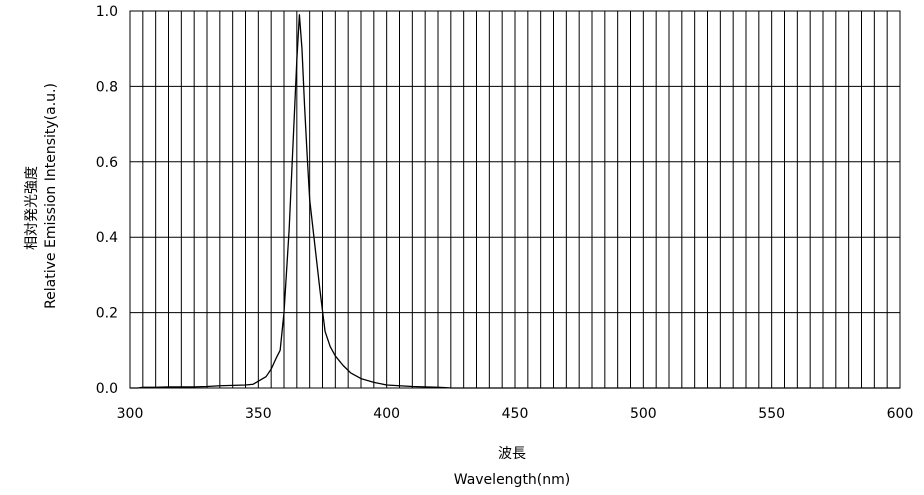  What do you see at coordinates (771, 414) in the screenshot?
I see `x-tick-label: 550` at bounding box center [771, 414].